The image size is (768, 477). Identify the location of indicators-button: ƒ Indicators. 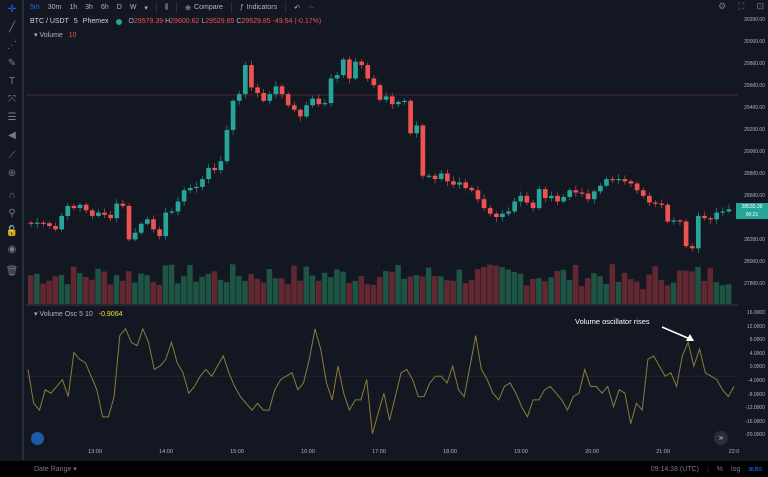
(258, 7).